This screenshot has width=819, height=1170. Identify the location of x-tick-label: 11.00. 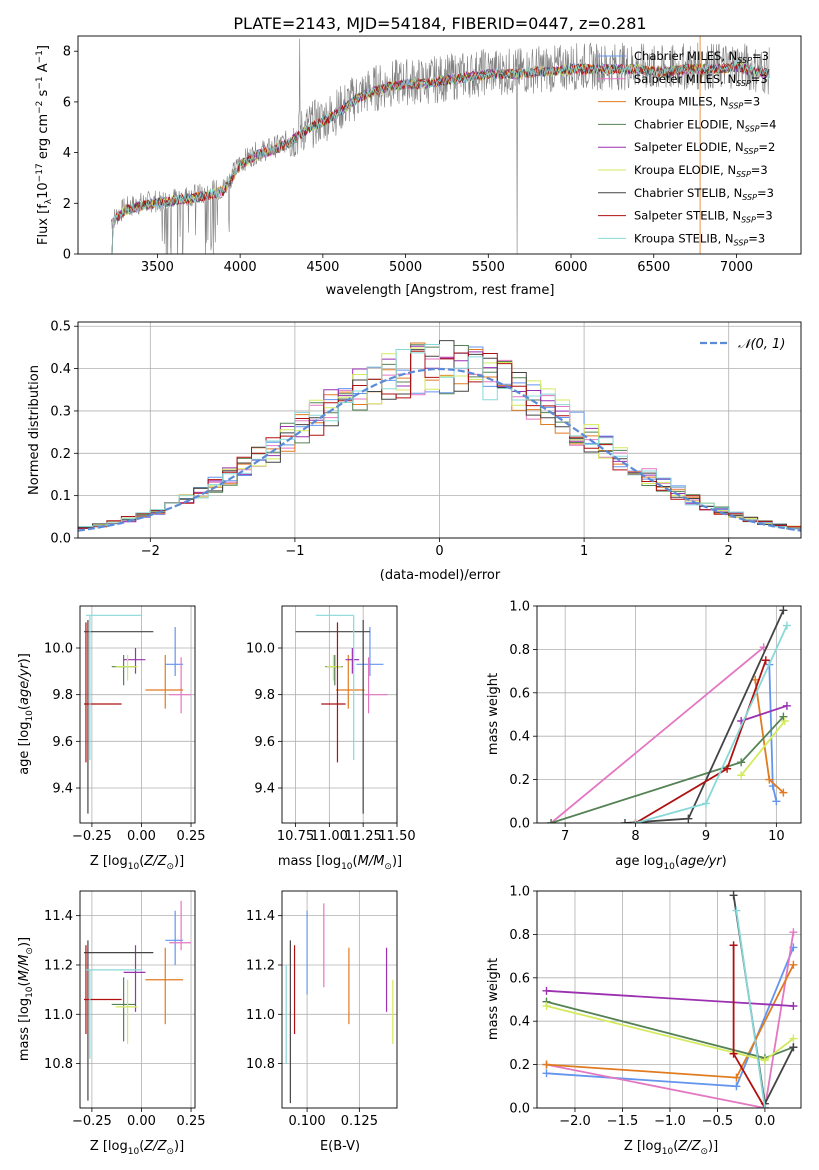
(329, 836).